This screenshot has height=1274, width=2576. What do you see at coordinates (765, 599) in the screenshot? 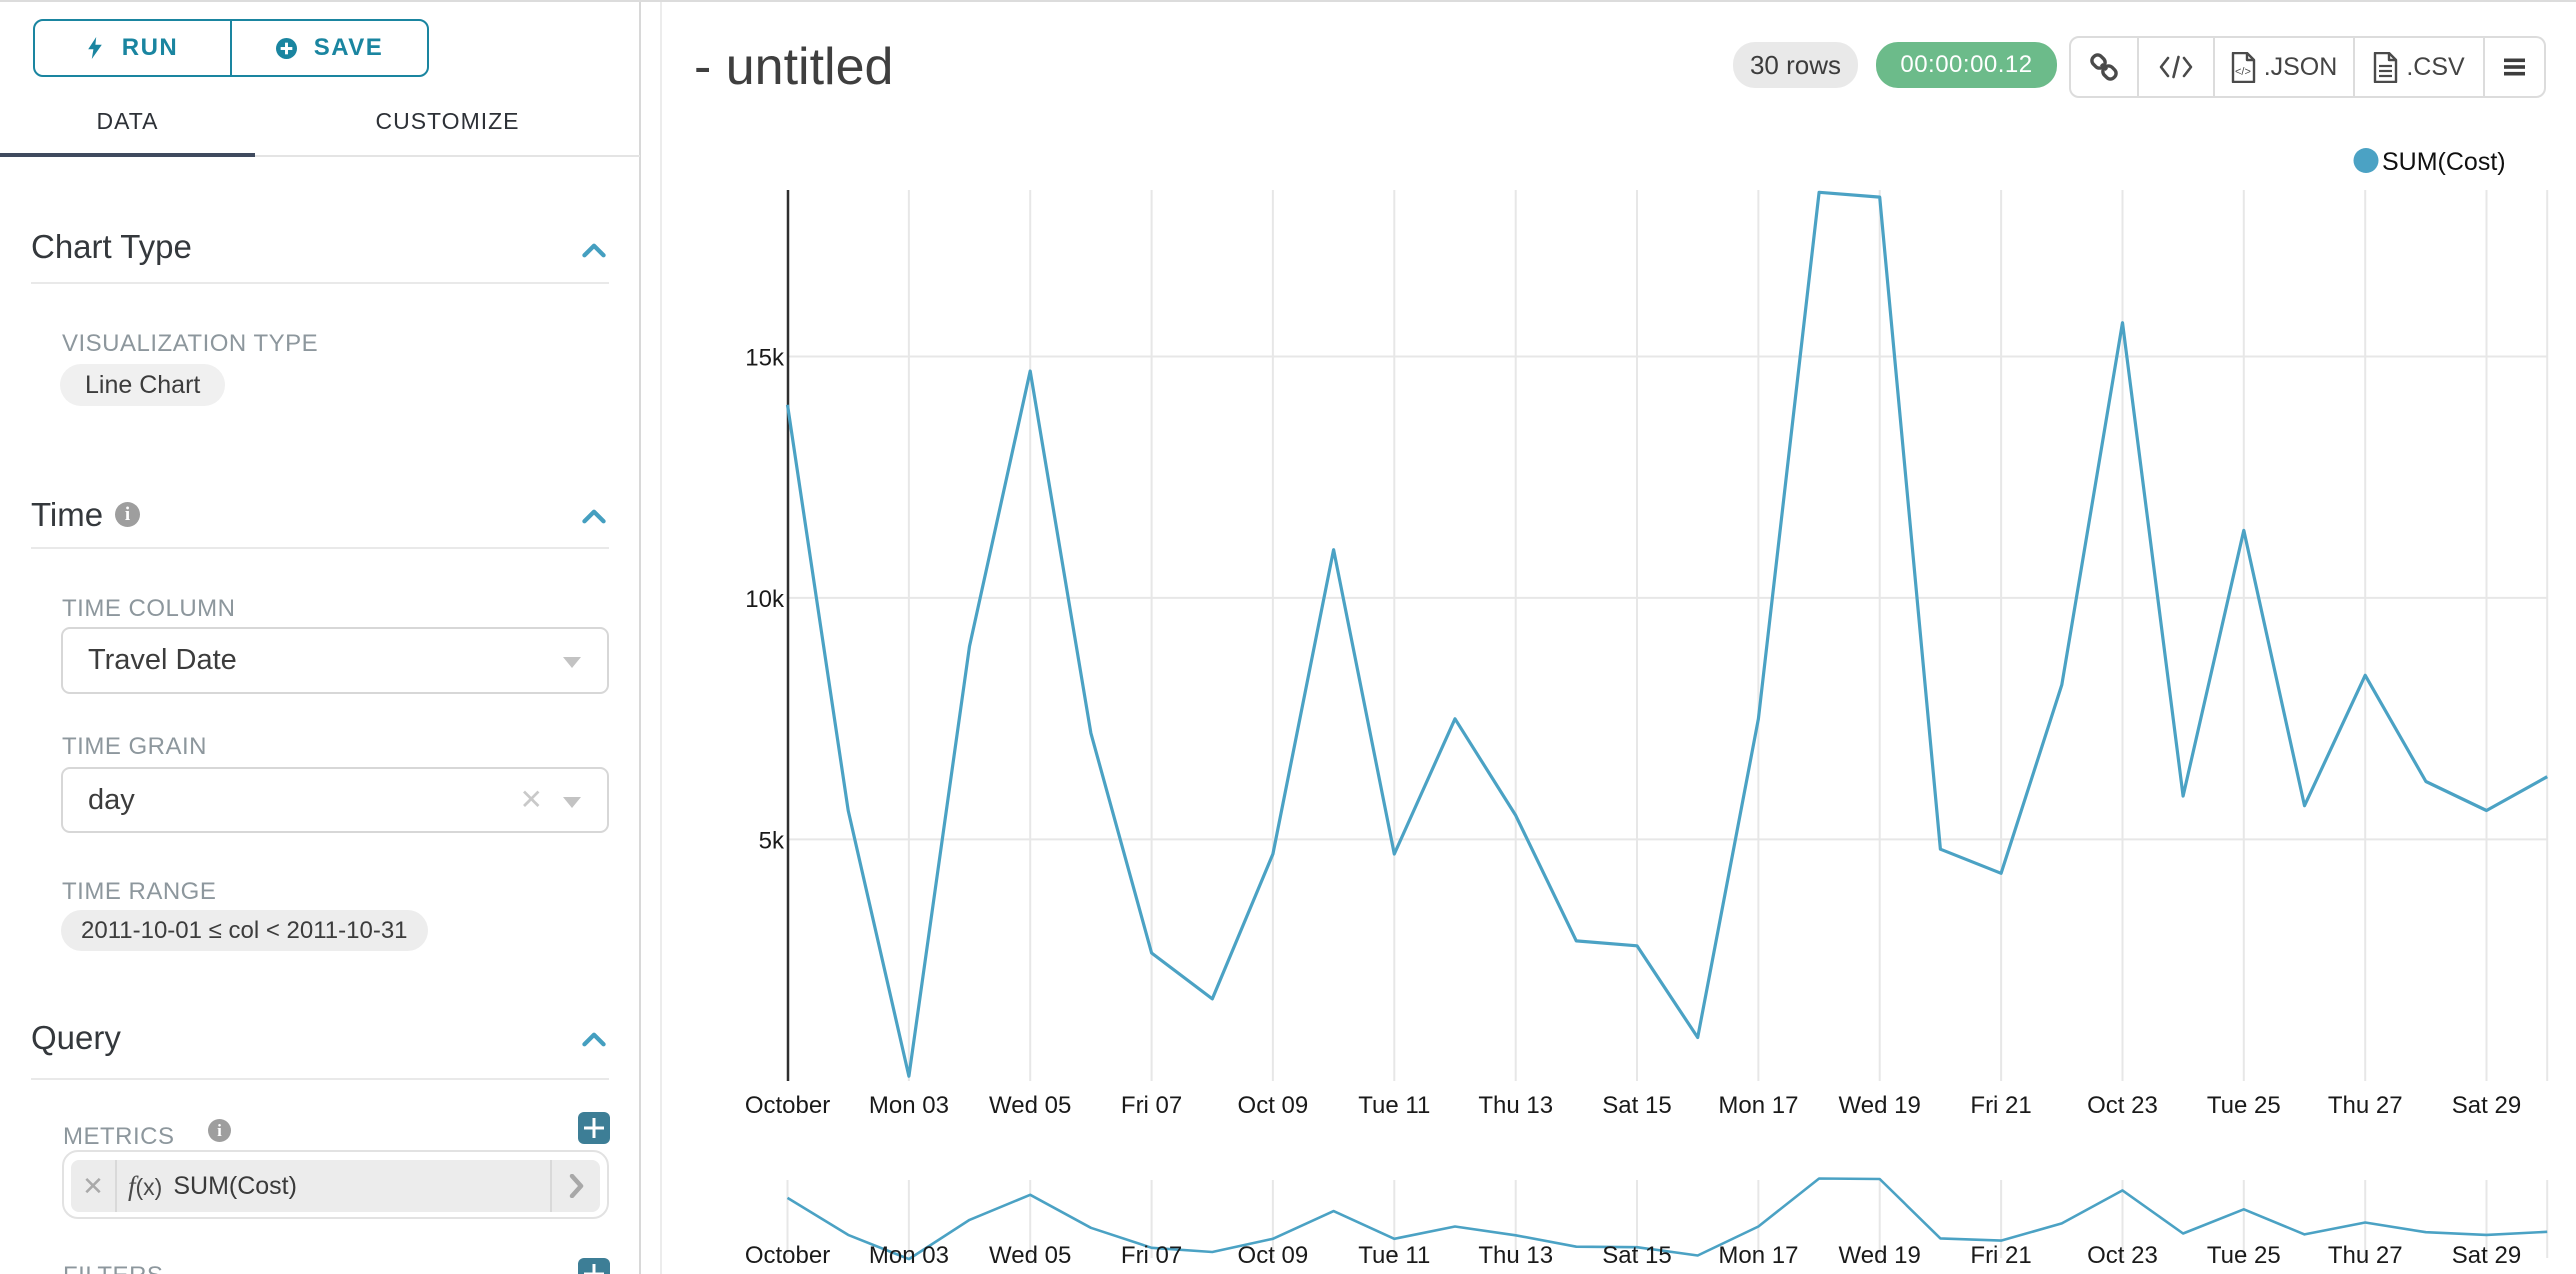
I see `svg-text: 10k` at bounding box center [765, 599].